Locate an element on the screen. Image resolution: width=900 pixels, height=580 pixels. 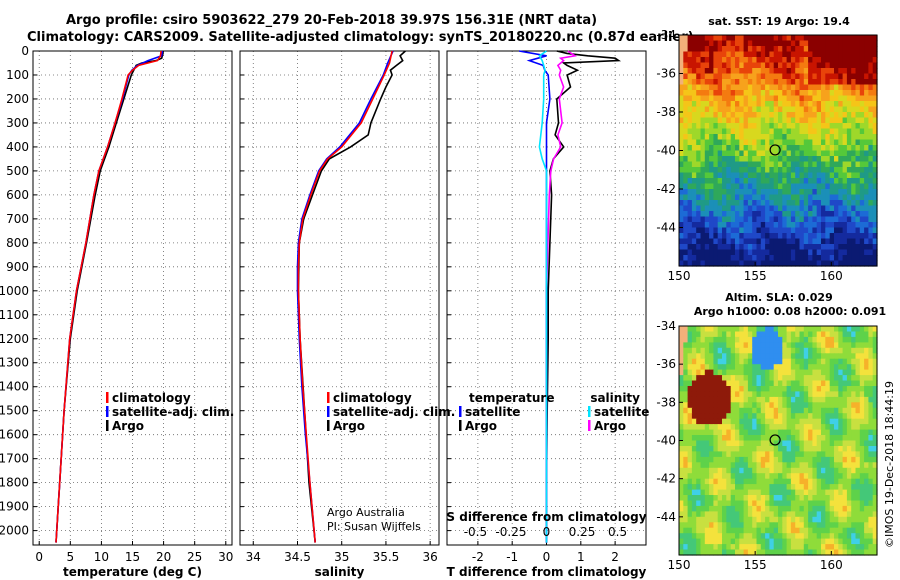
x-tick-label: 36 is located at coordinates (430, 557).